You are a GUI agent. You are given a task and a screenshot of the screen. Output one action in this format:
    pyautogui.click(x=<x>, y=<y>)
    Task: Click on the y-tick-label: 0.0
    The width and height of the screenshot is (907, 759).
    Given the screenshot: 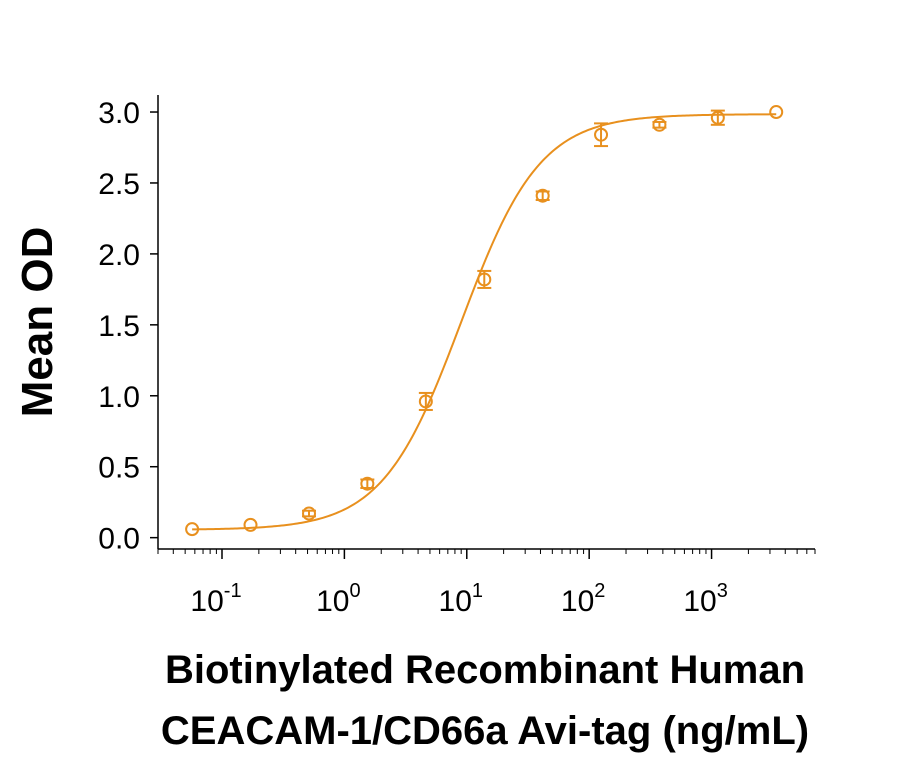 What is the action you would take?
    pyautogui.click(x=119, y=539)
    